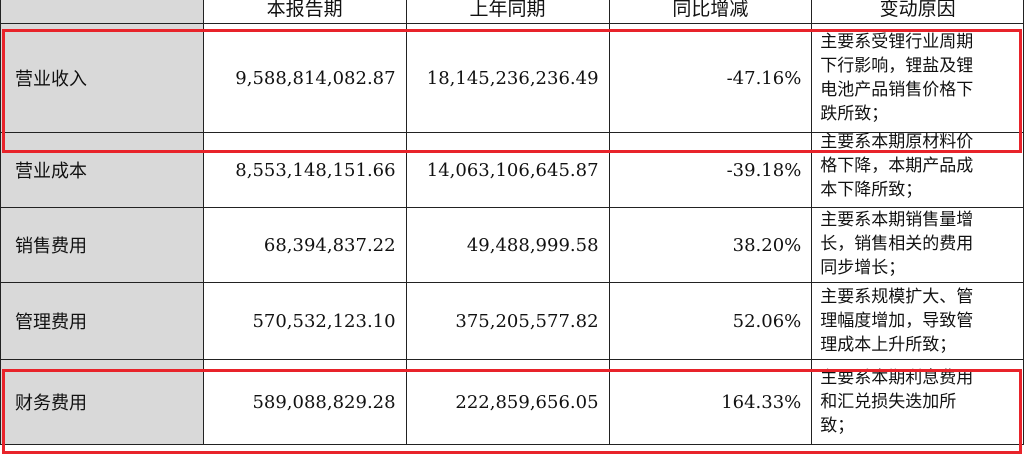  Describe the element at coordinates (102, 170) in the screenshot. I see `row-item-label: 营业成本` at that location.